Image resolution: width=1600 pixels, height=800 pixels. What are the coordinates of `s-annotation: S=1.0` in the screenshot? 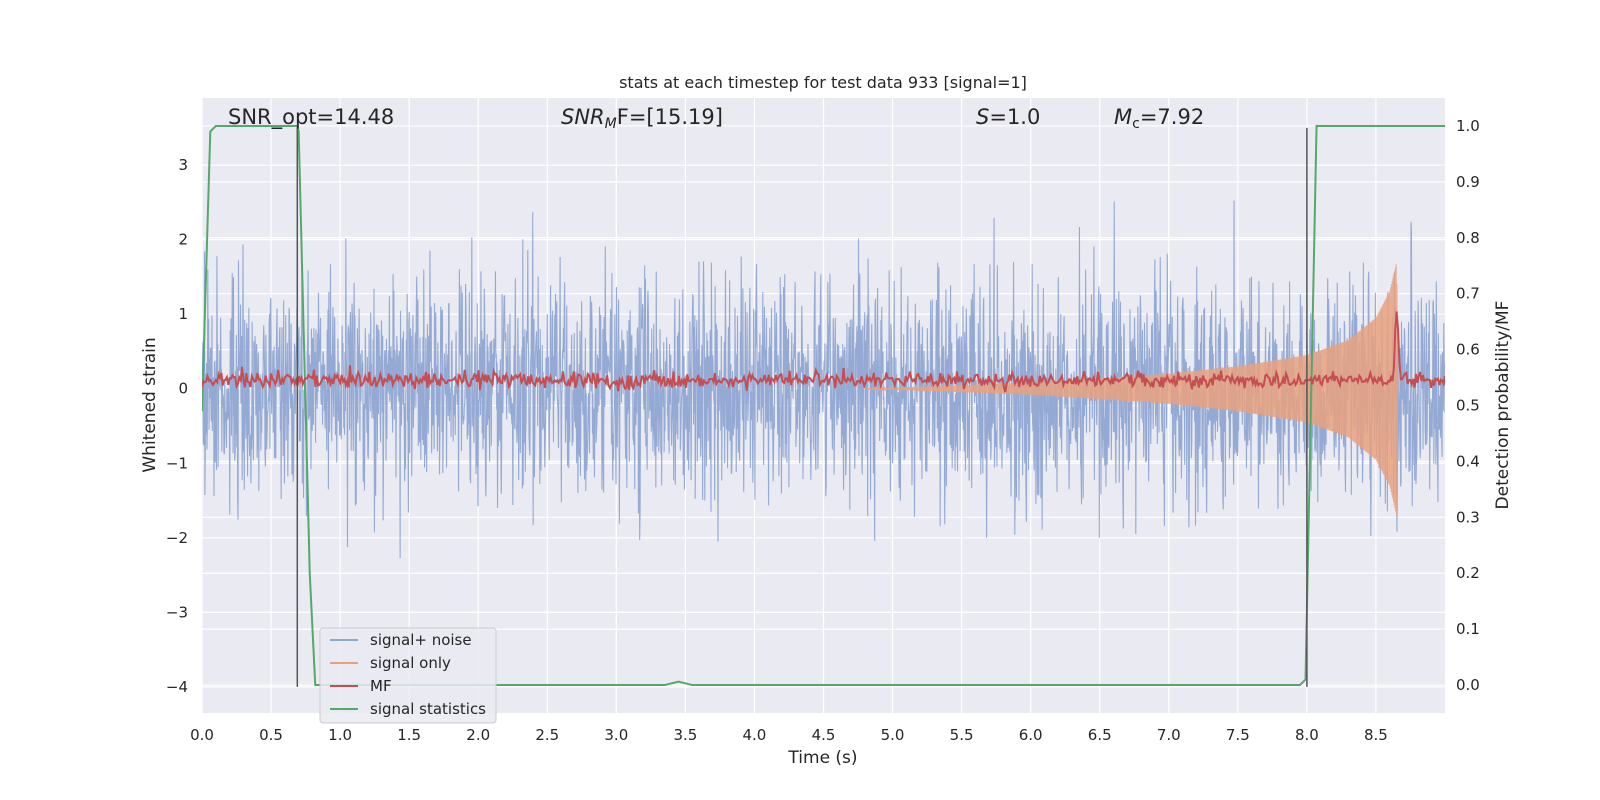 It's located at (1008, 117).